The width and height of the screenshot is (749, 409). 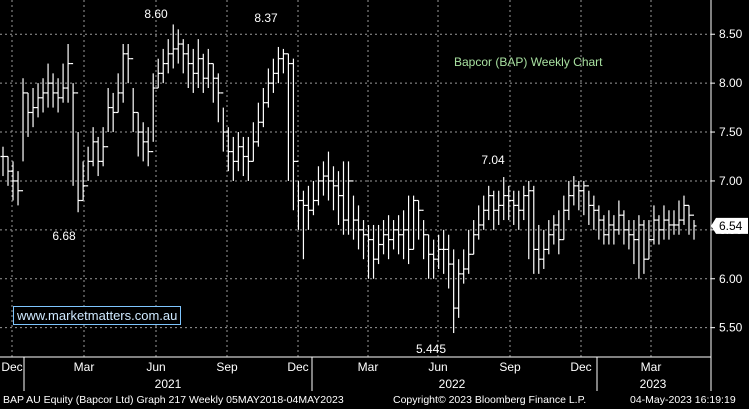 What do you see at coordinates (266, 18) in the screenshot?
I see `price-annotation: 8.37` at bounding box center [266, 18].